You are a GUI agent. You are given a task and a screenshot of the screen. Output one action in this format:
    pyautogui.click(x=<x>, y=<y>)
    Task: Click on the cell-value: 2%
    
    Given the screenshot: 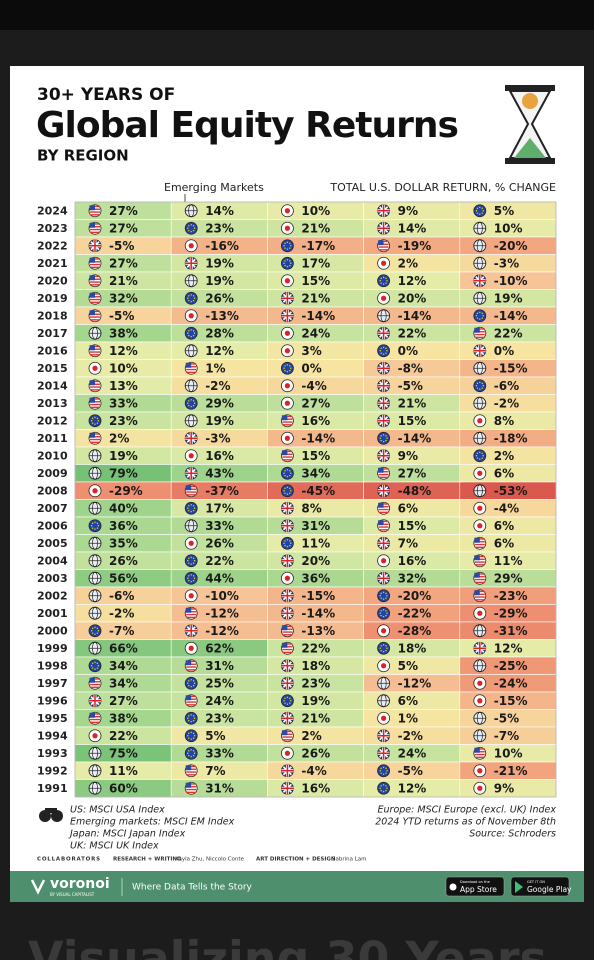 What is the action you would take?
    pyautogui.click(x=119, y=438)
    